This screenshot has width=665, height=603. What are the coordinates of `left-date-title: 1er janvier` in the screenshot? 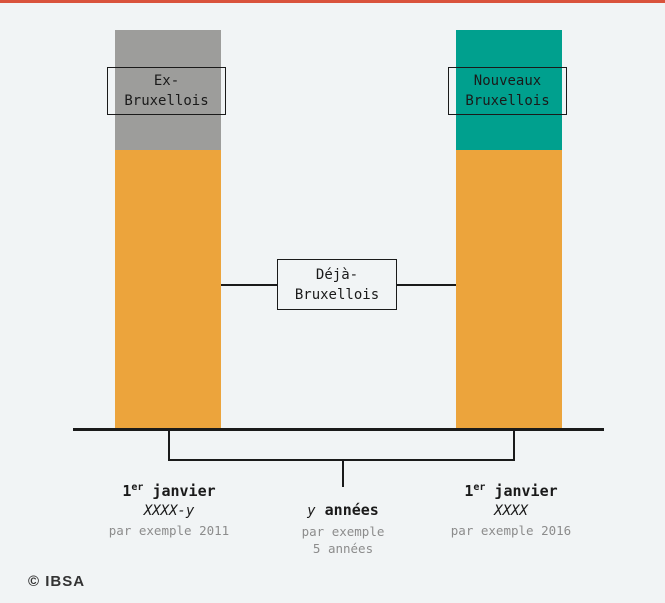 It's located at (169, 491).